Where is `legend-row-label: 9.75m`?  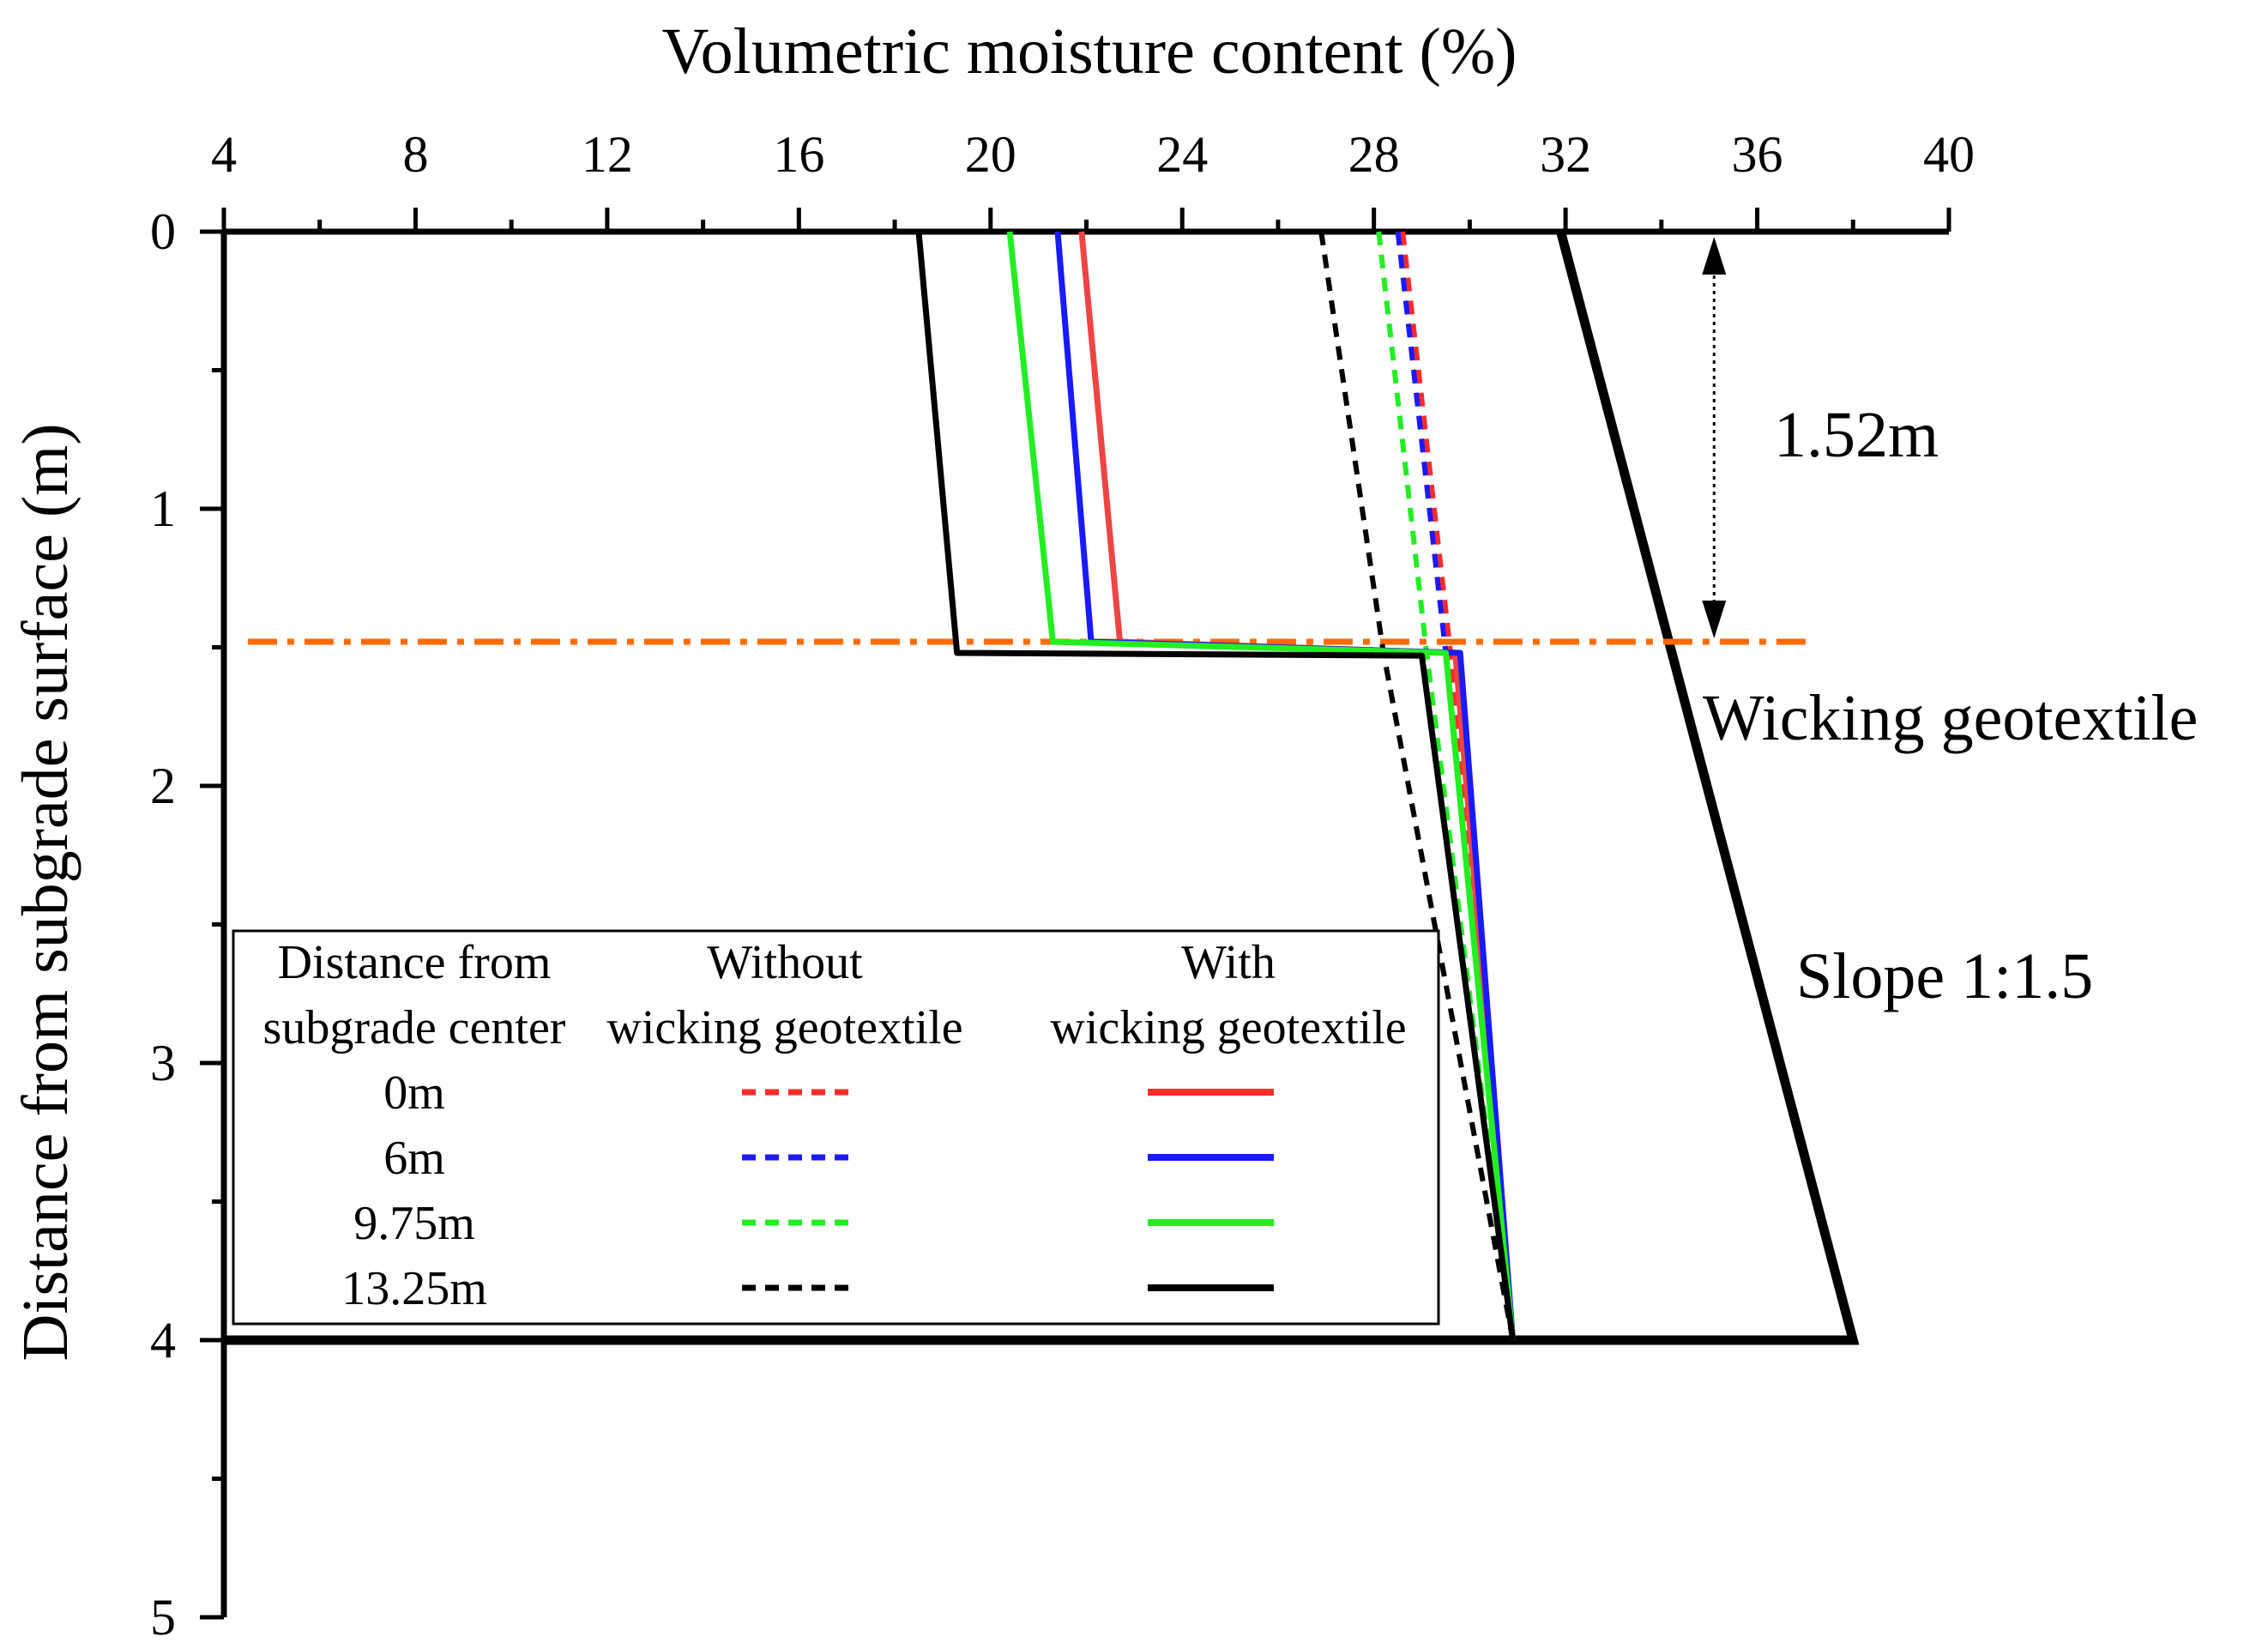
legend-row-label: 9.75m is located at coordinates (414, 1223).